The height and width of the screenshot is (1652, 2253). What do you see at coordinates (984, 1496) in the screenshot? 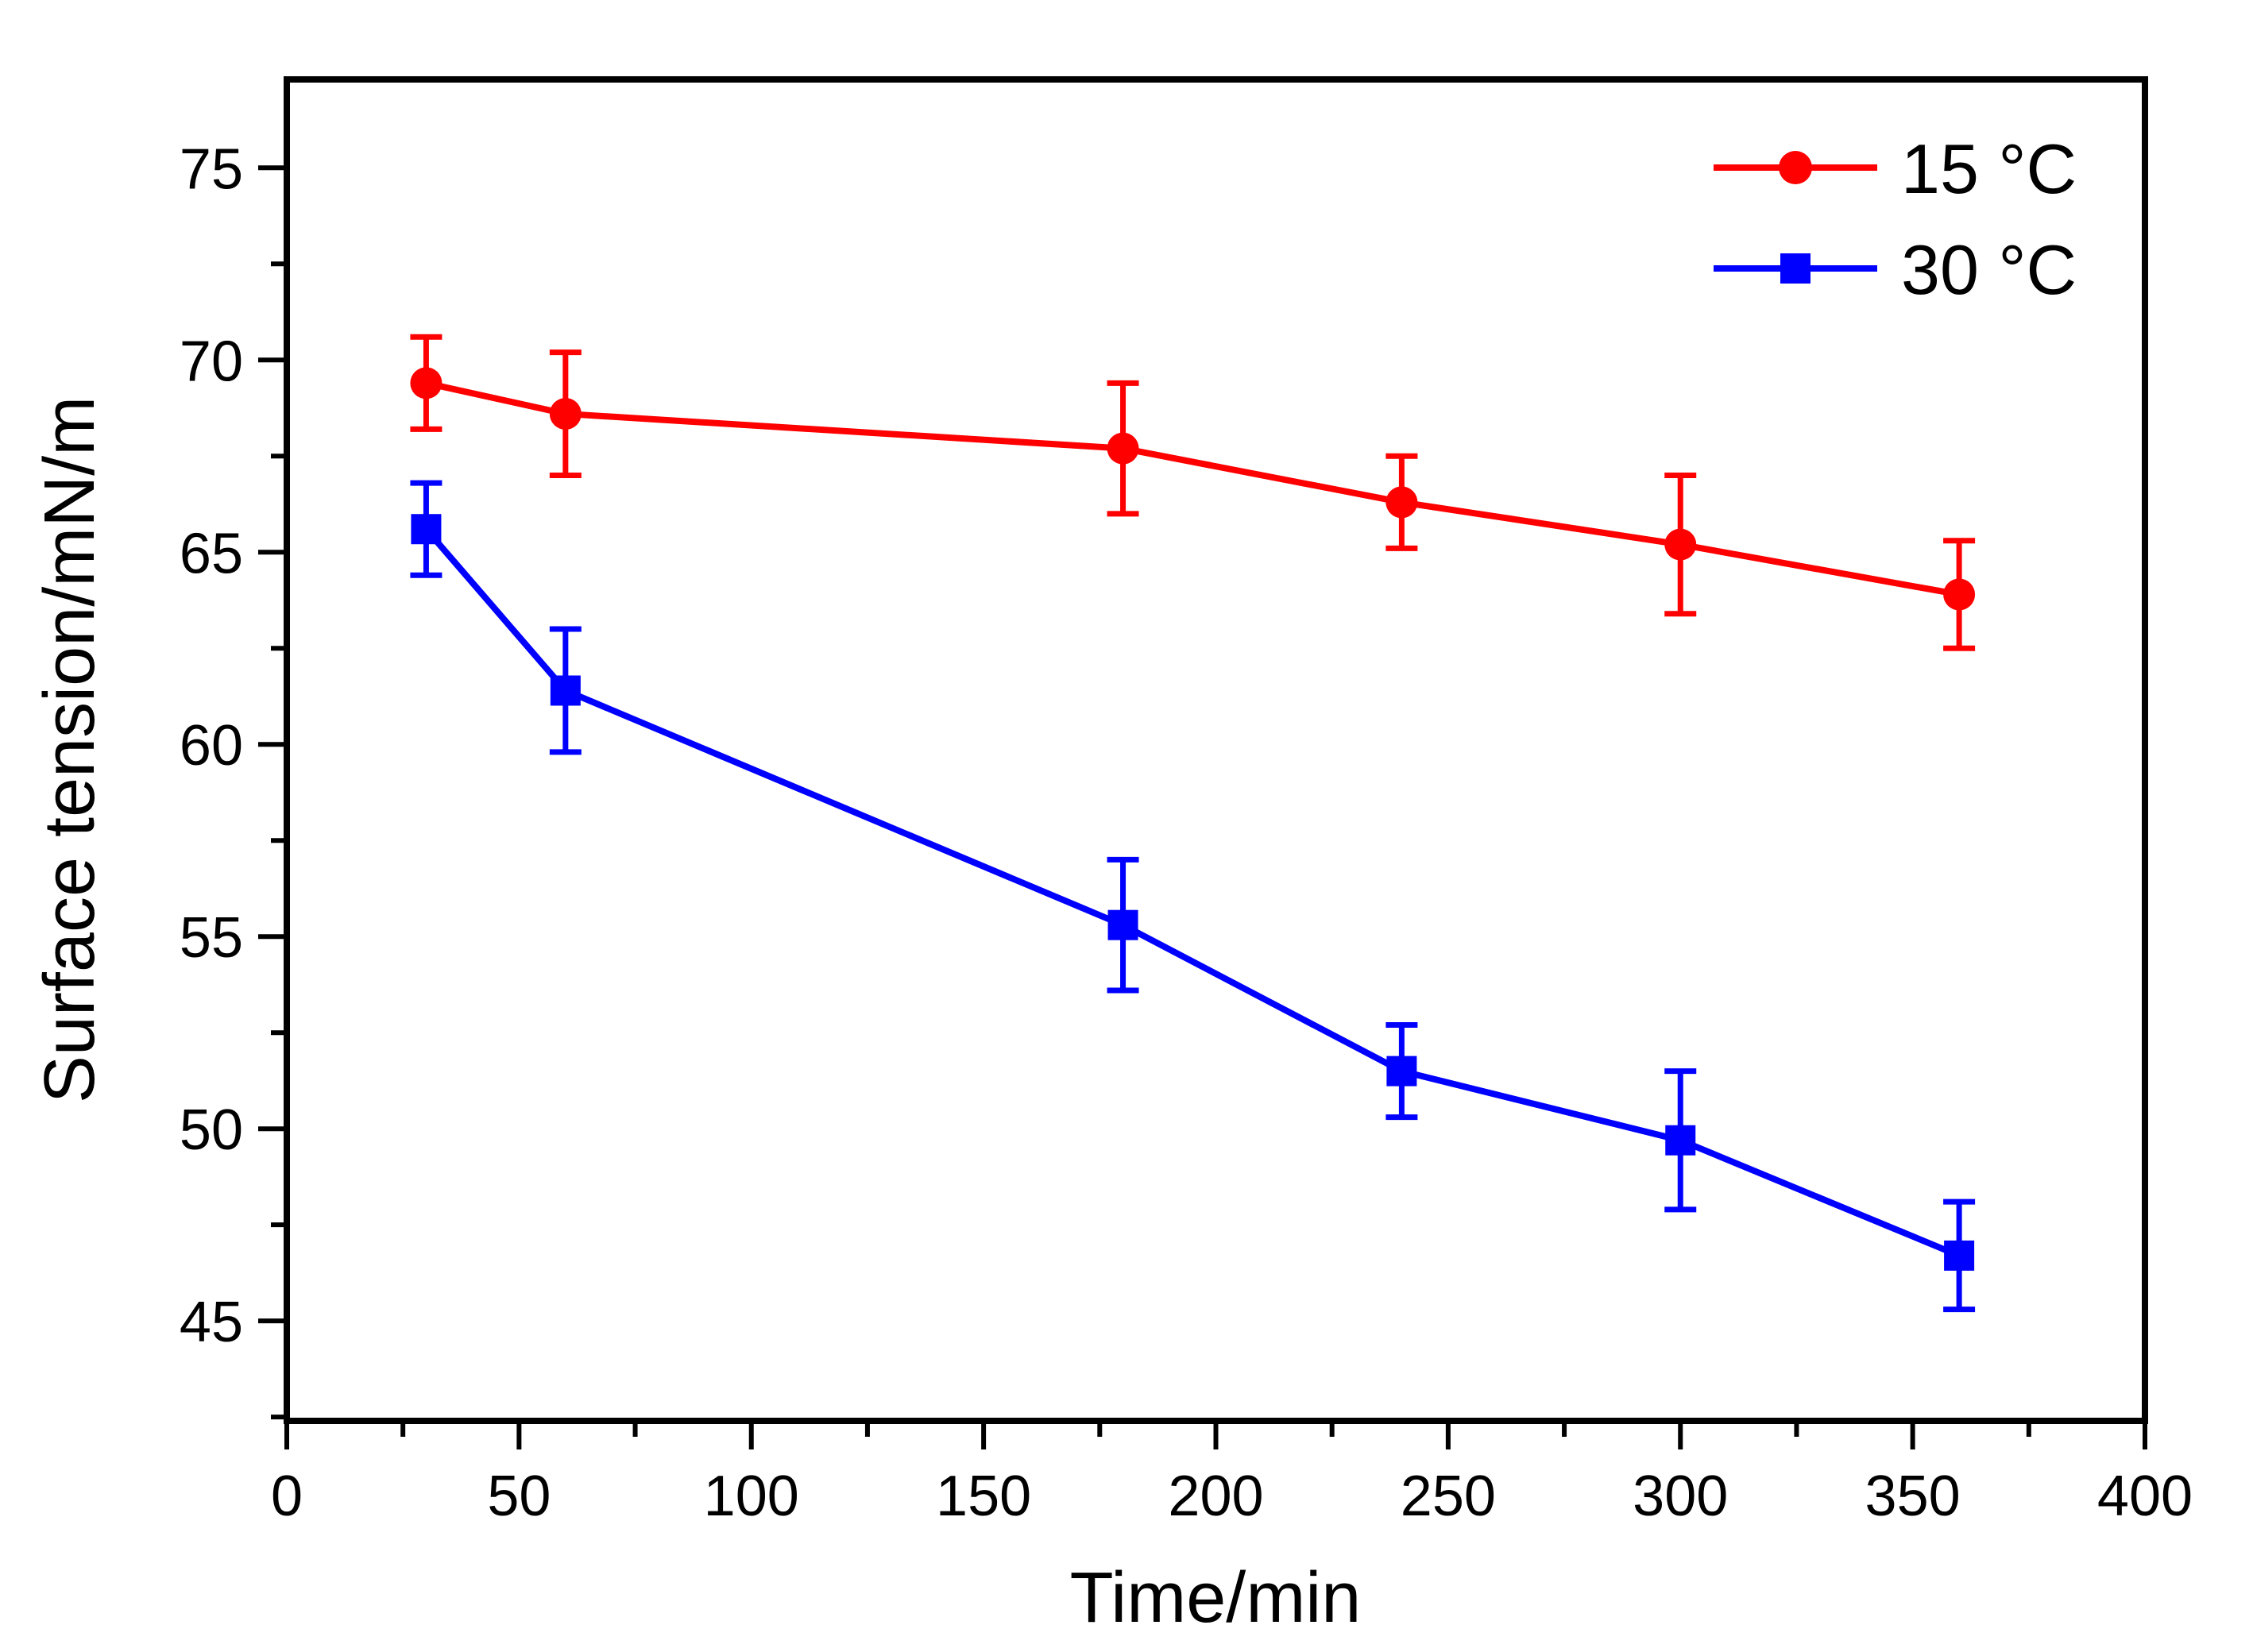
I see `x-tick-label: 150` at bounding box center [984, 1496].